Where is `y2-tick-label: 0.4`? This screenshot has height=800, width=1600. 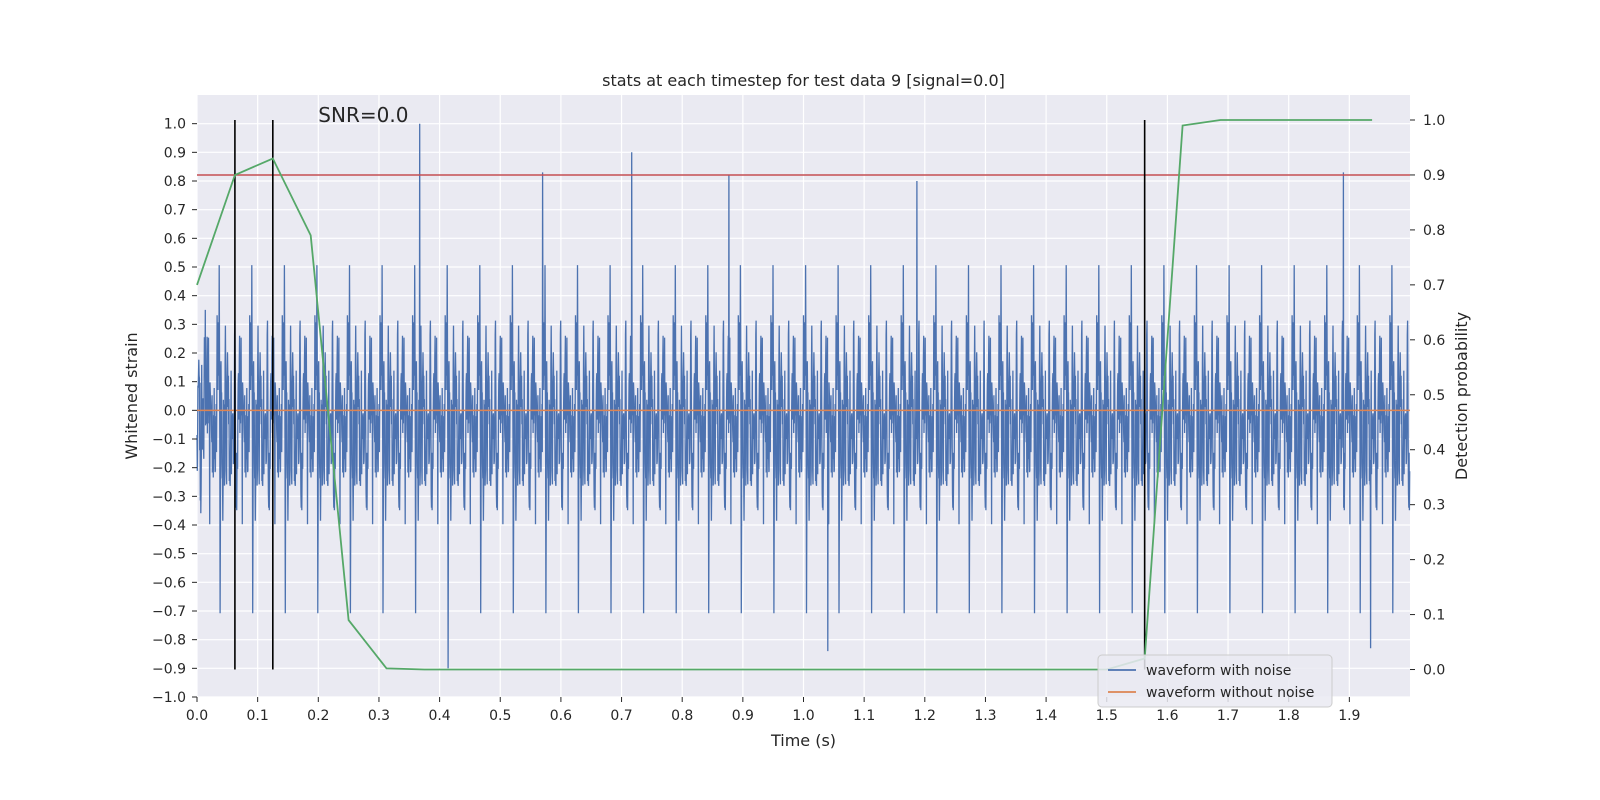 y2-tick-label: 0.4 is located at coordinates (1434, 451).